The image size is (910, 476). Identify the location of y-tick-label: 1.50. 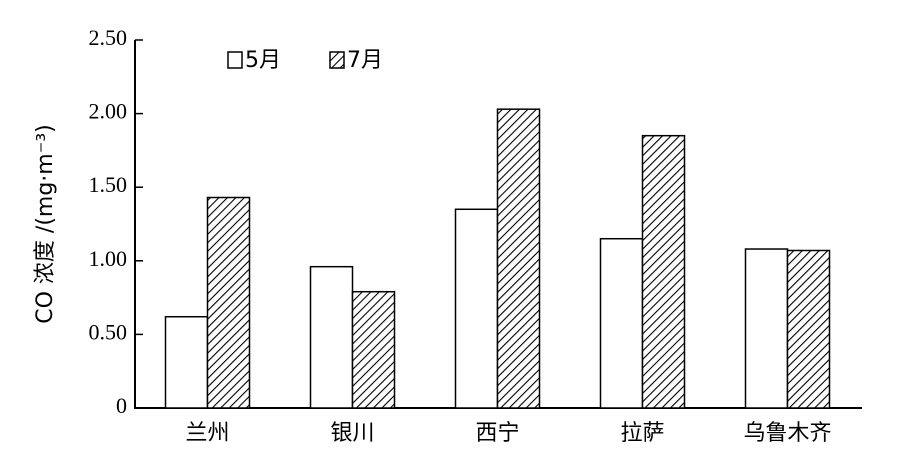
(108, 184).